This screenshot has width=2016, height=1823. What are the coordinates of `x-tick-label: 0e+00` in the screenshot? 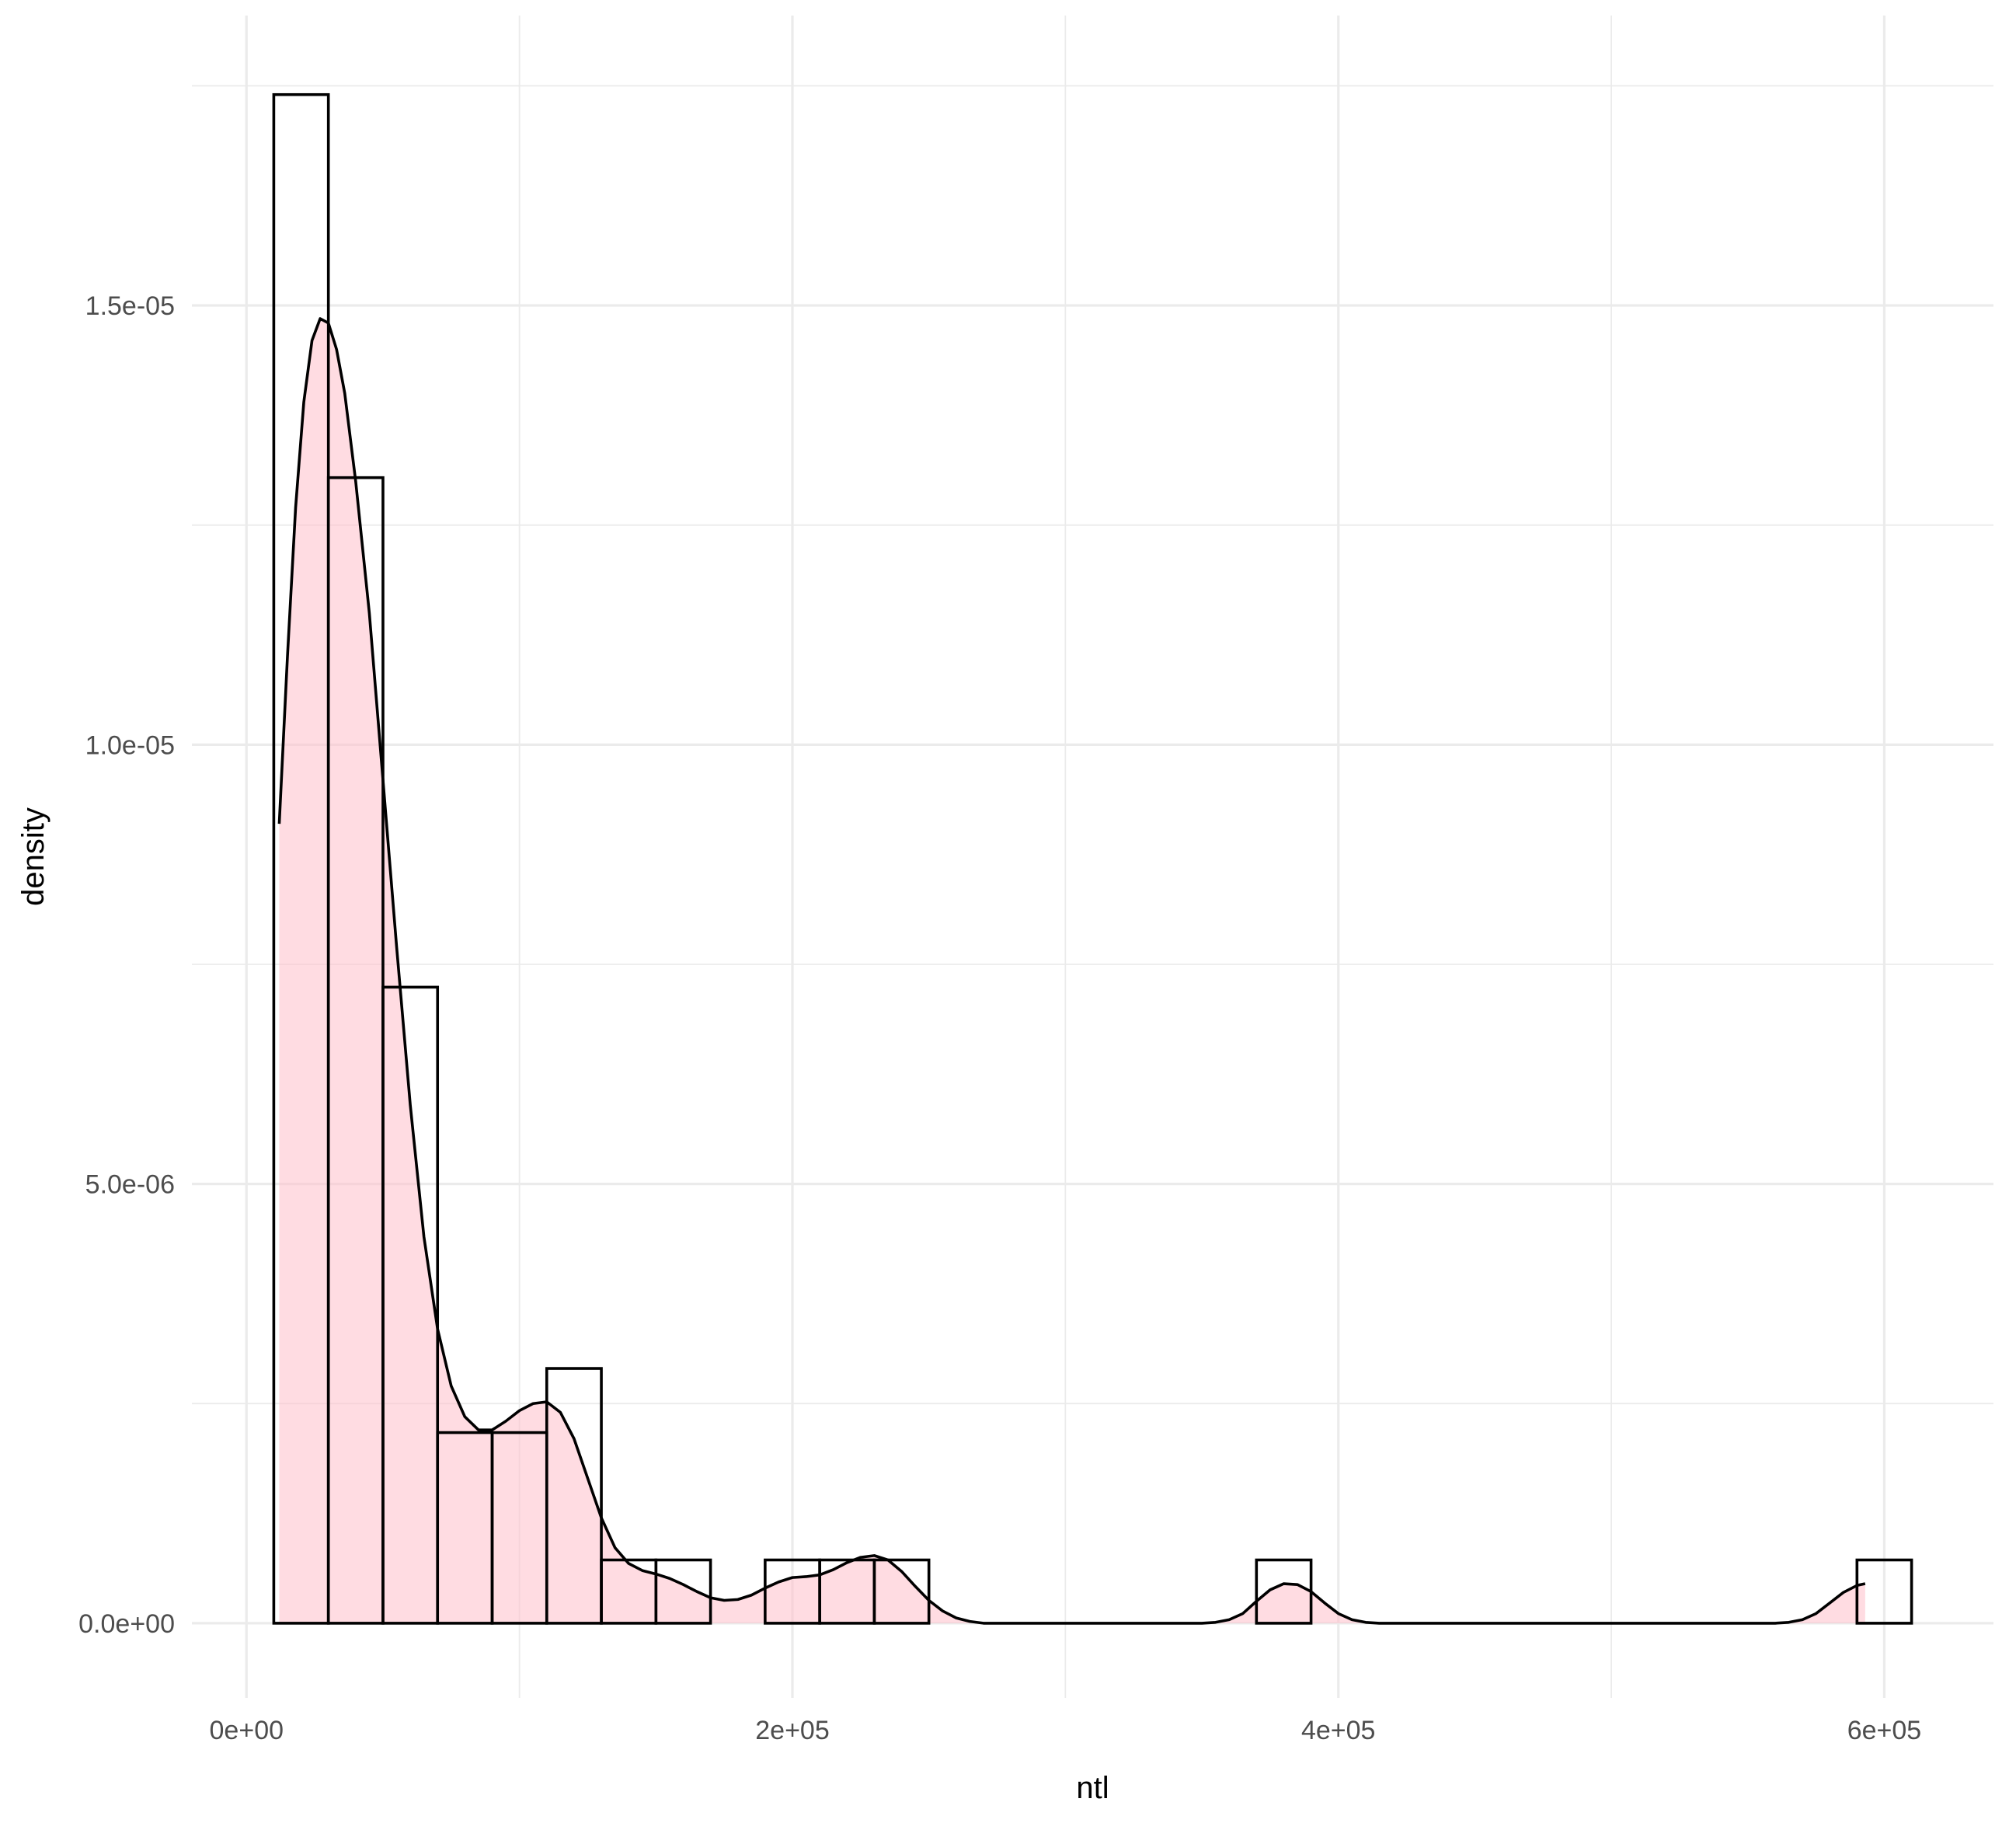 It's located at (247, 1730).